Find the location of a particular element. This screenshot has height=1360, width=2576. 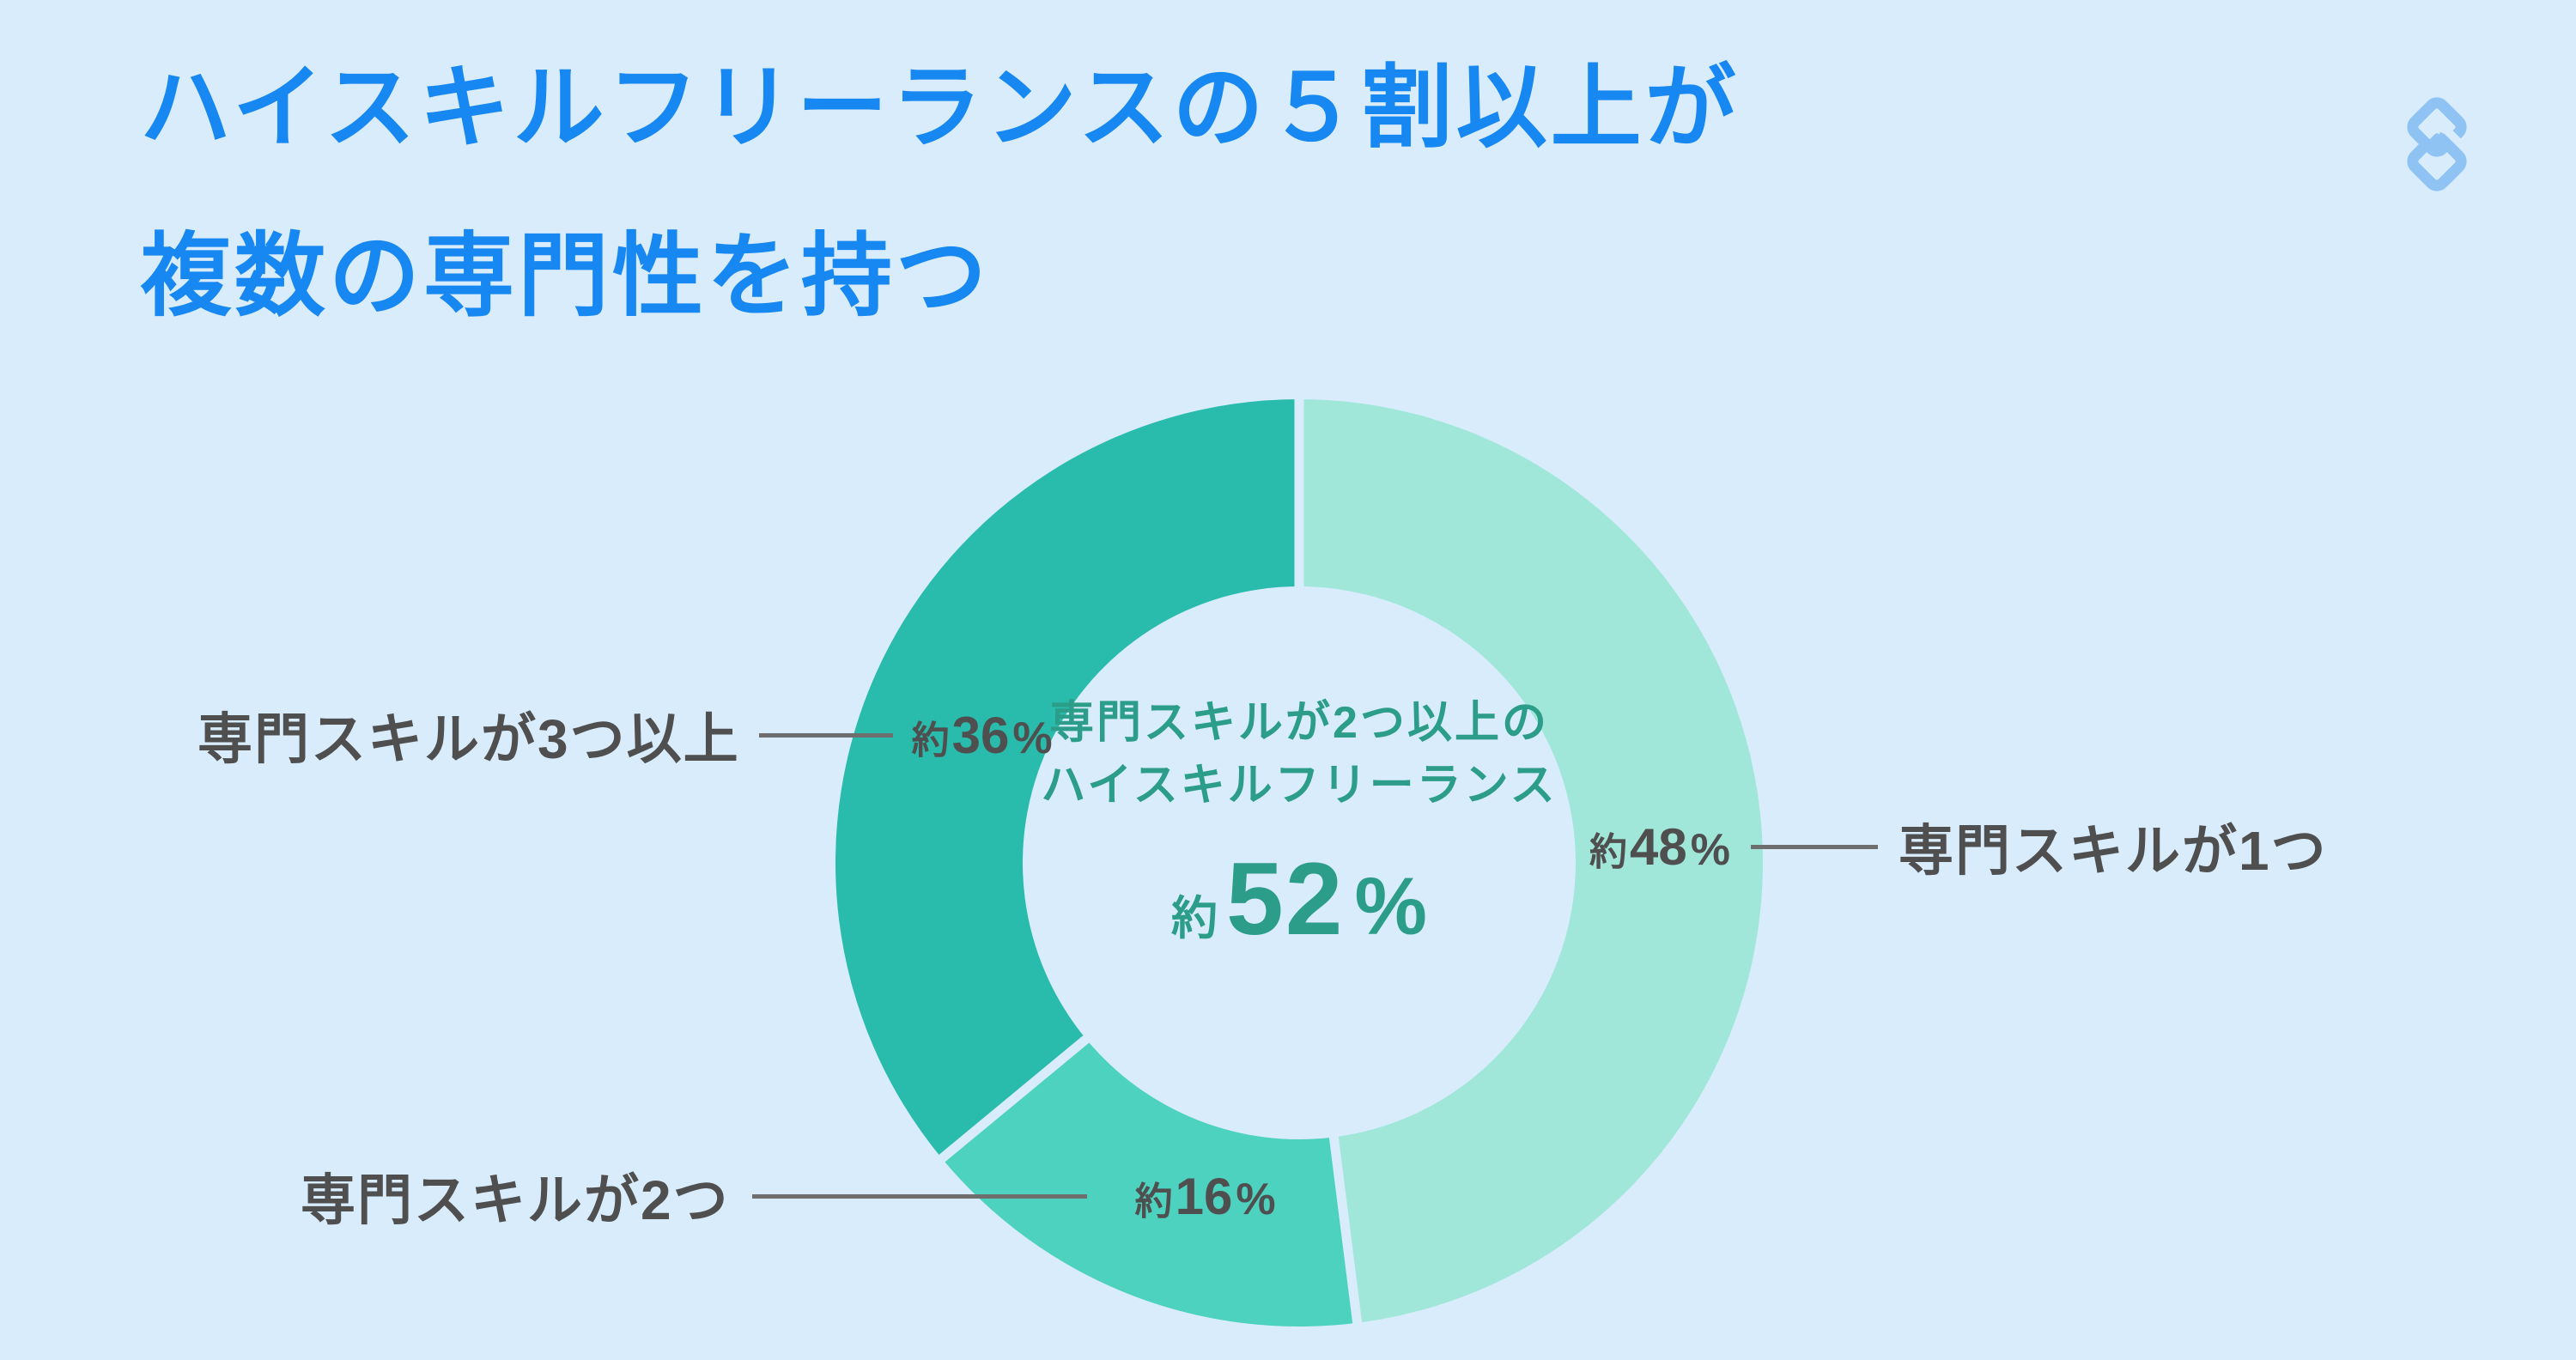

callout-label-two-skills: 専門スキルが2つ is located at coordinates (515, 1200).